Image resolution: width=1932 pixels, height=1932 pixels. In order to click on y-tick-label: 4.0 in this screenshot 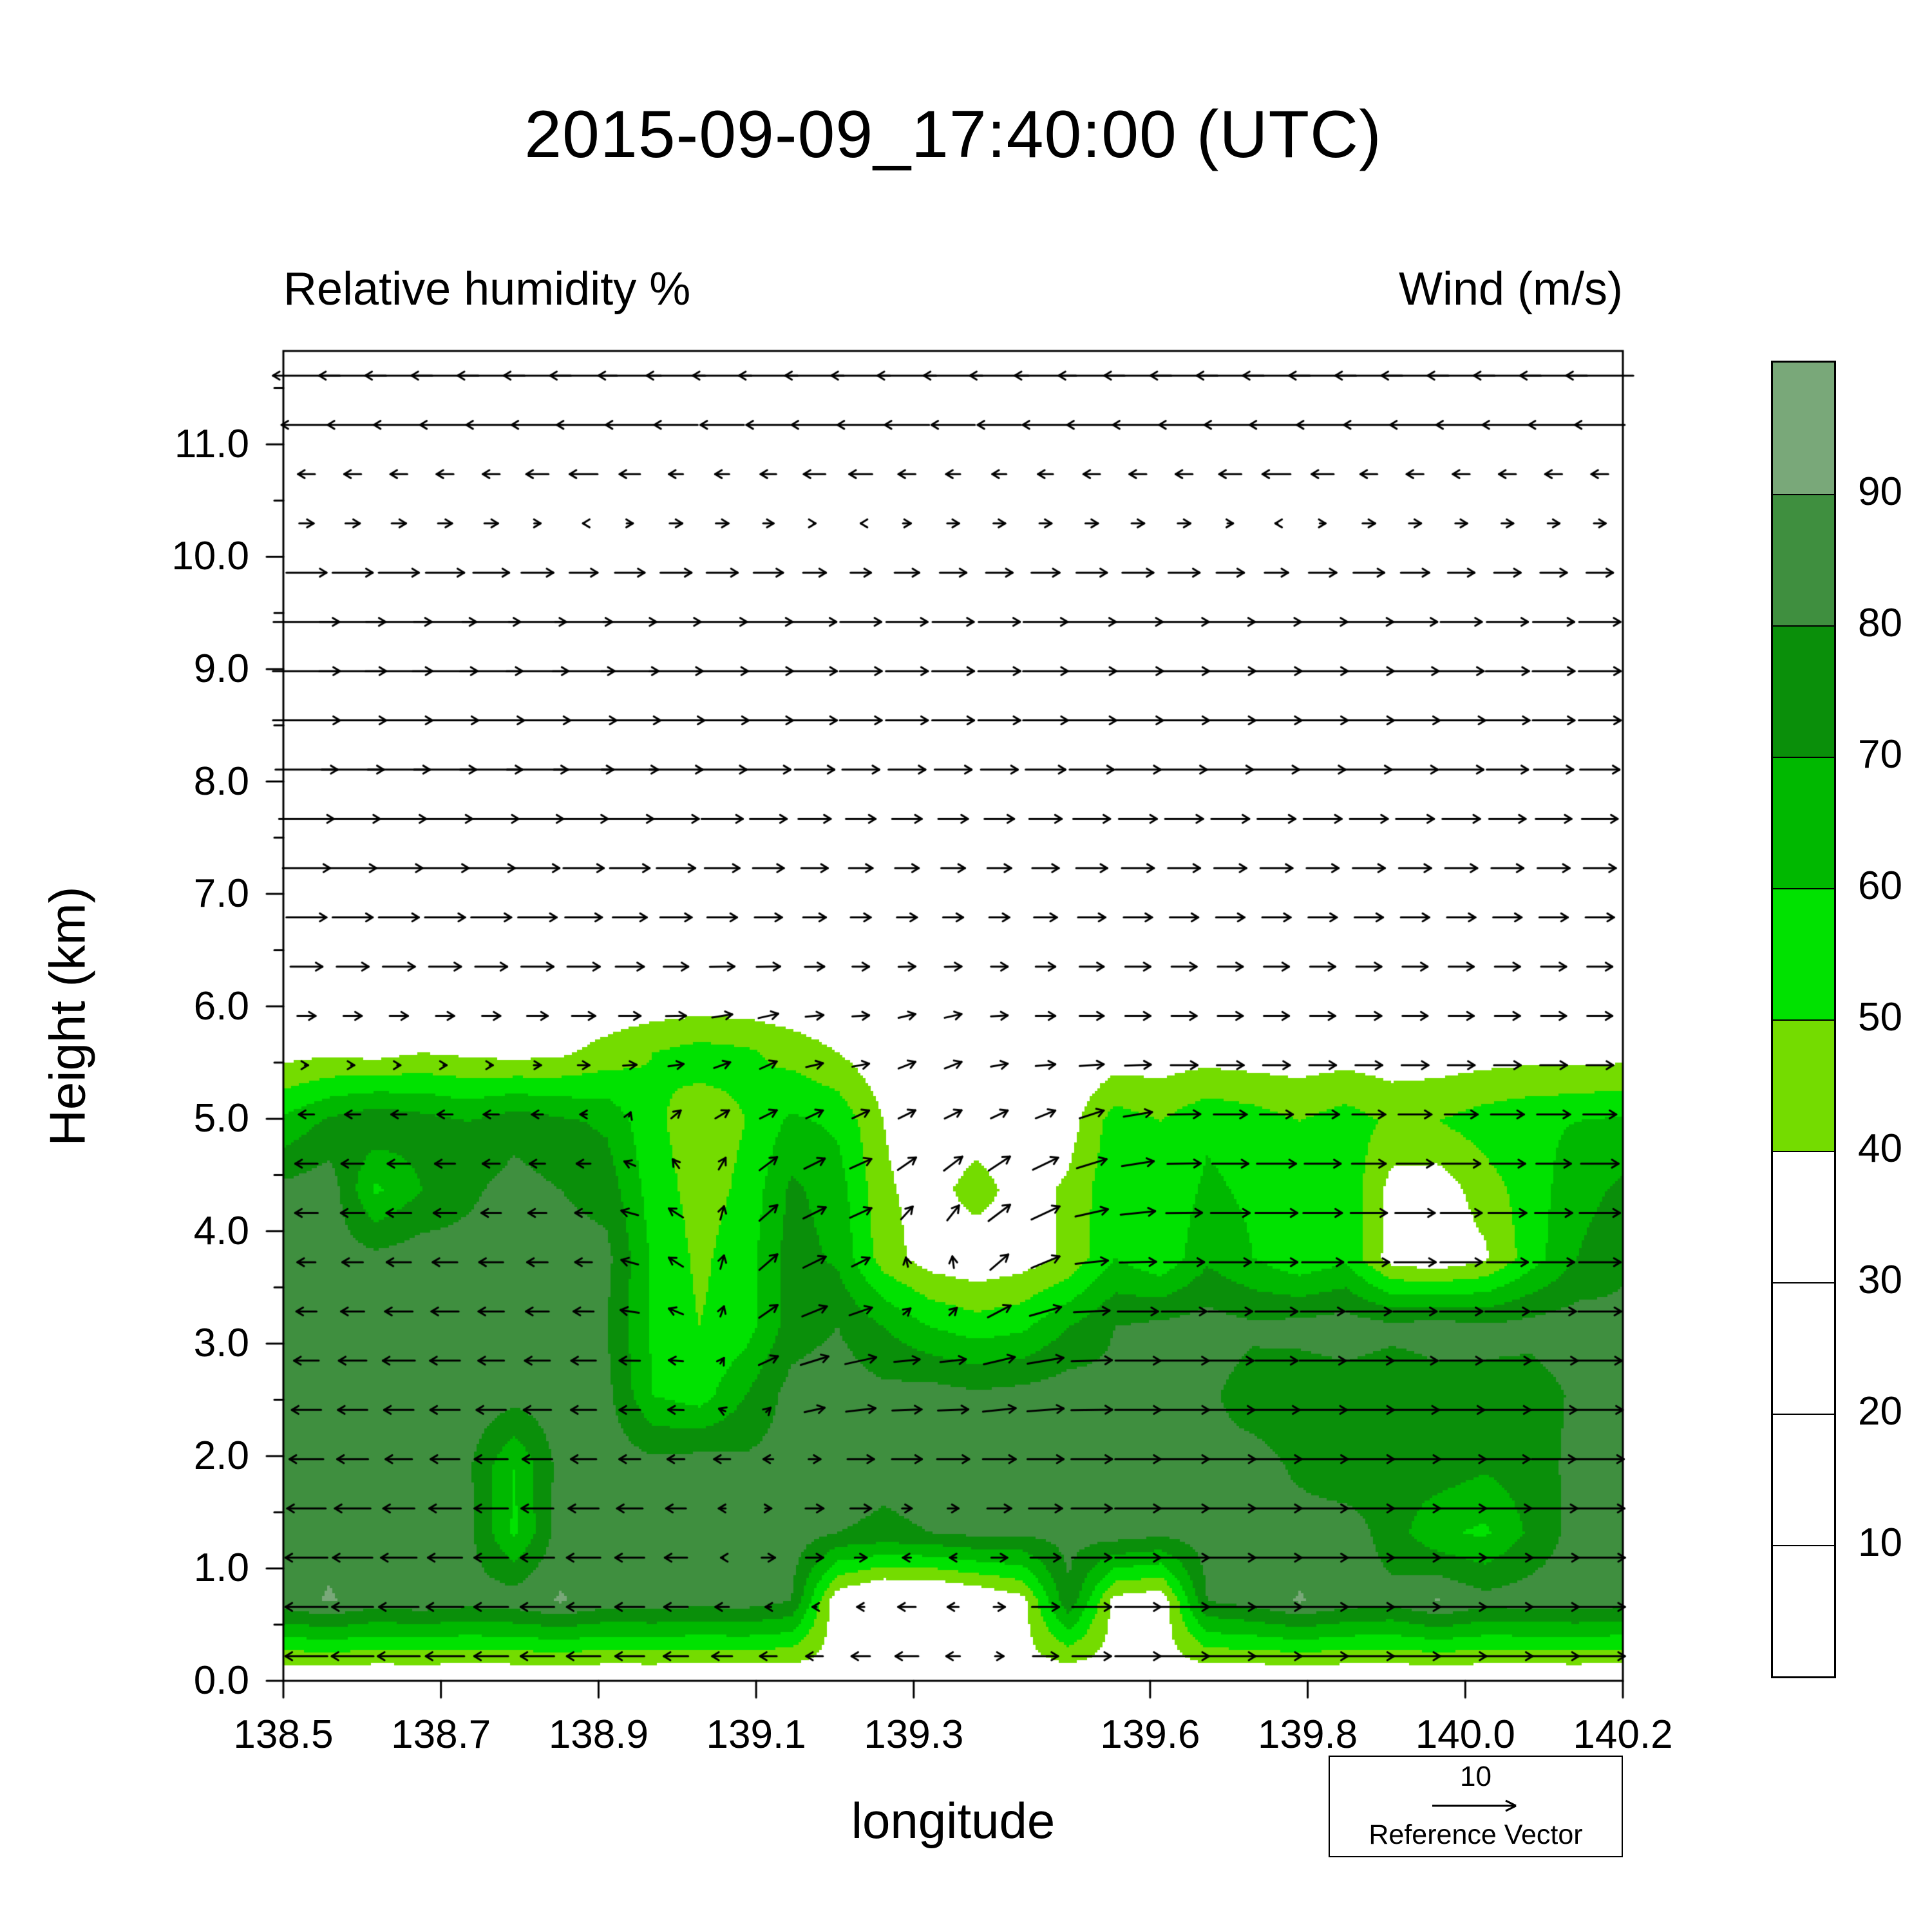, I will do `click(221, 1230)`.